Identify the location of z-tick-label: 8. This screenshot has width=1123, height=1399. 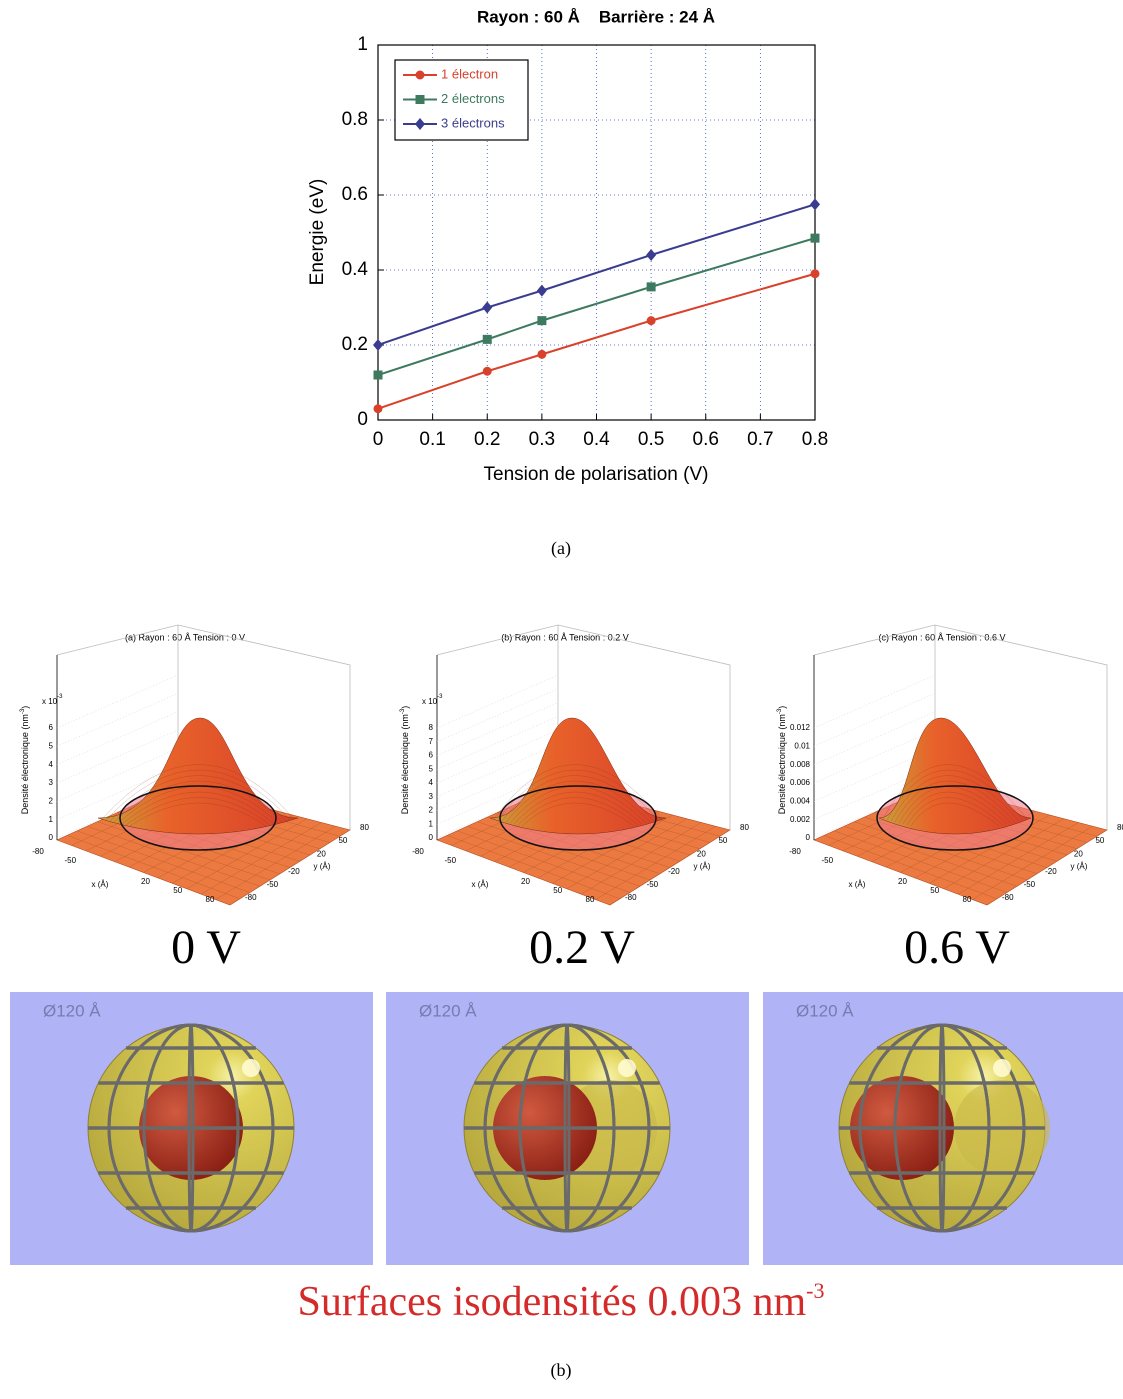
(431, 727).